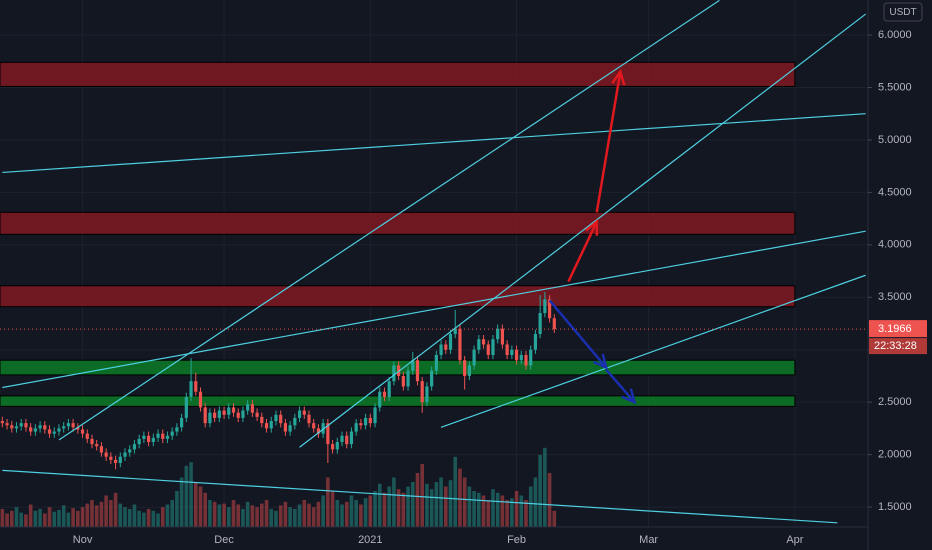  I want to click on y-tick-label: 1.5000, so click(895, 507).